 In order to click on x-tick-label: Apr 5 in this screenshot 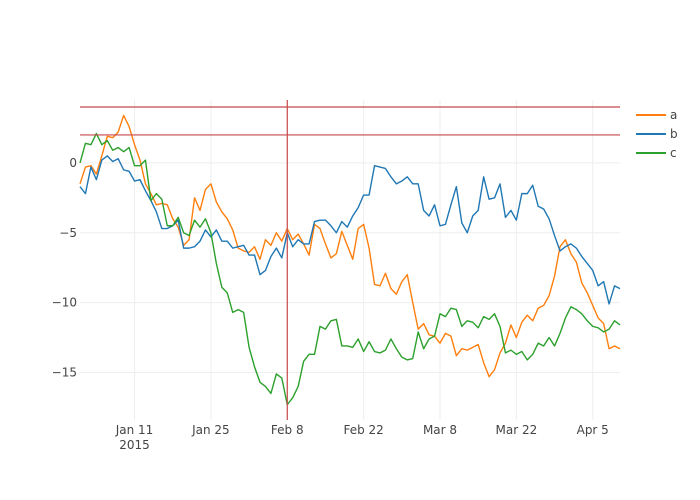, I will do `click(593, 430)`.